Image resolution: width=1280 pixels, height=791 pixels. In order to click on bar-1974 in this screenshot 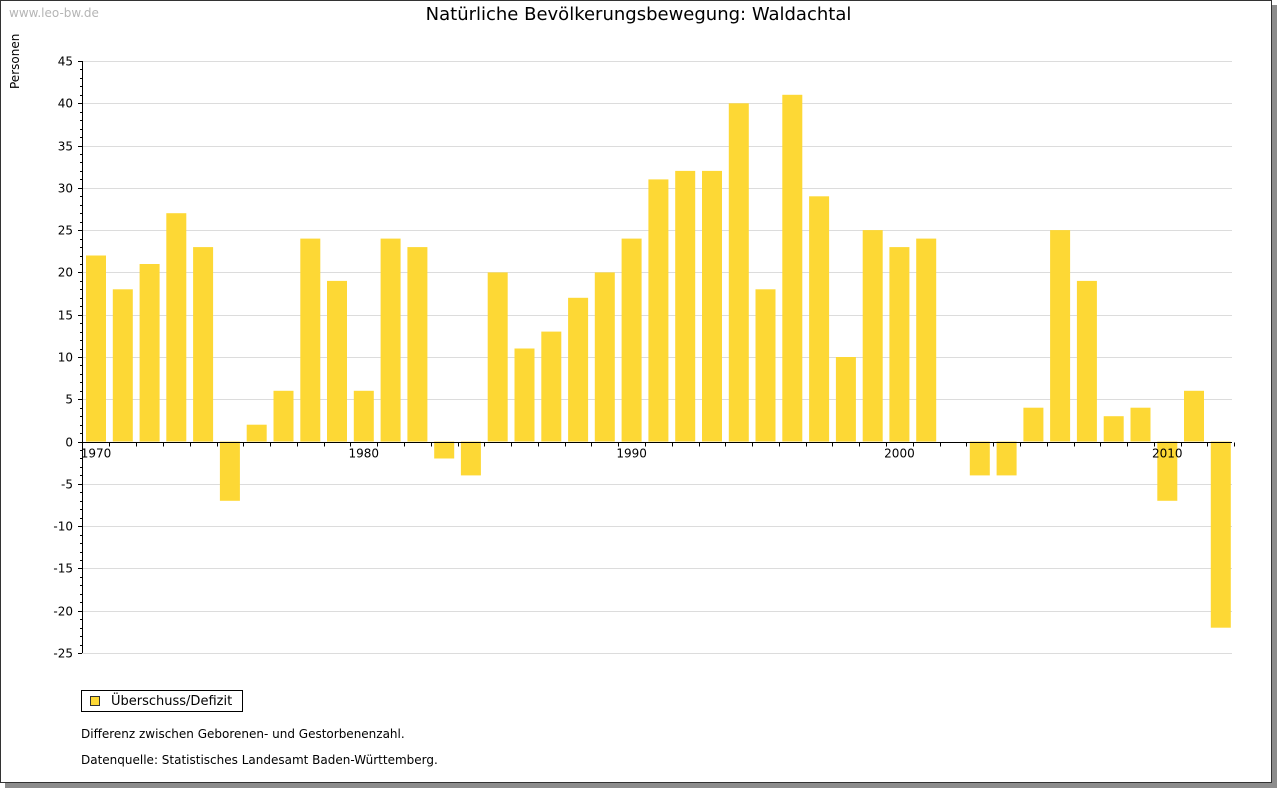, I will do `click(203, 344)`.